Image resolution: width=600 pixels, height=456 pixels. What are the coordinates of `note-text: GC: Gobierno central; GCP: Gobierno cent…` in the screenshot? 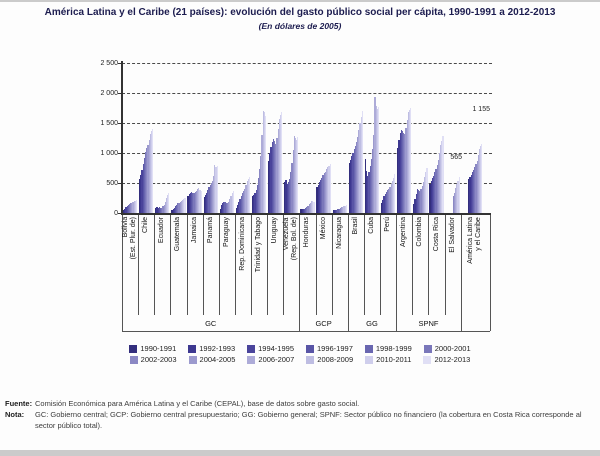 It's located at (308, 419).